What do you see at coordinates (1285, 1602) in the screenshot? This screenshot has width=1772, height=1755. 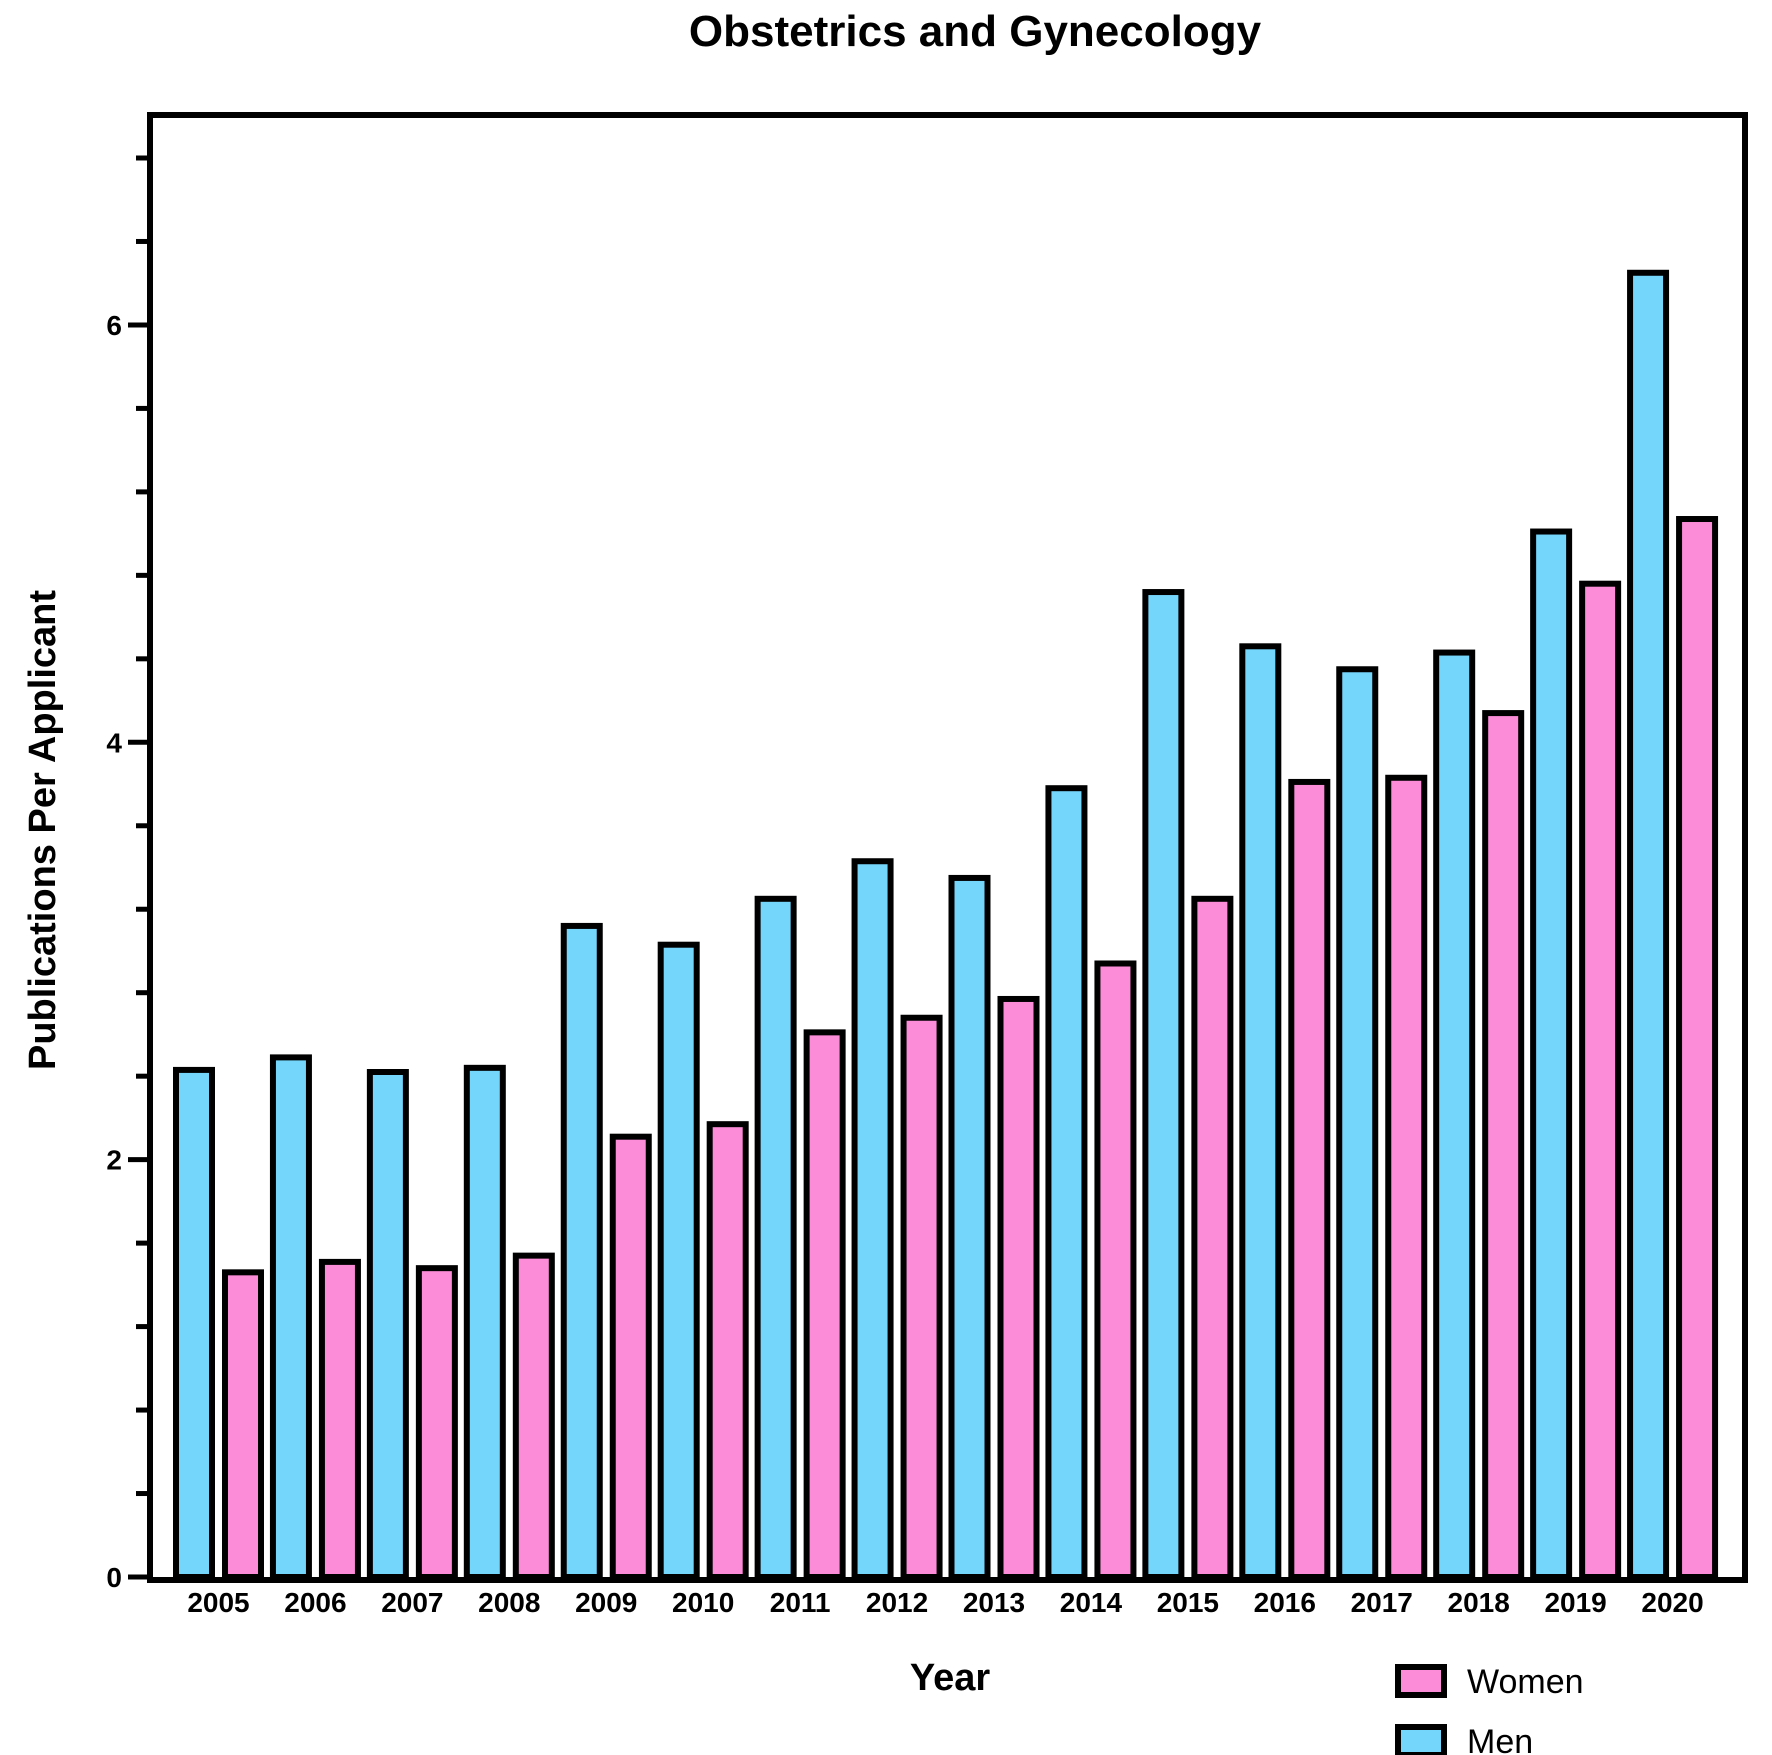 I see `x-tick-label-2016: 2016` at bounding box center [1285, 1602].